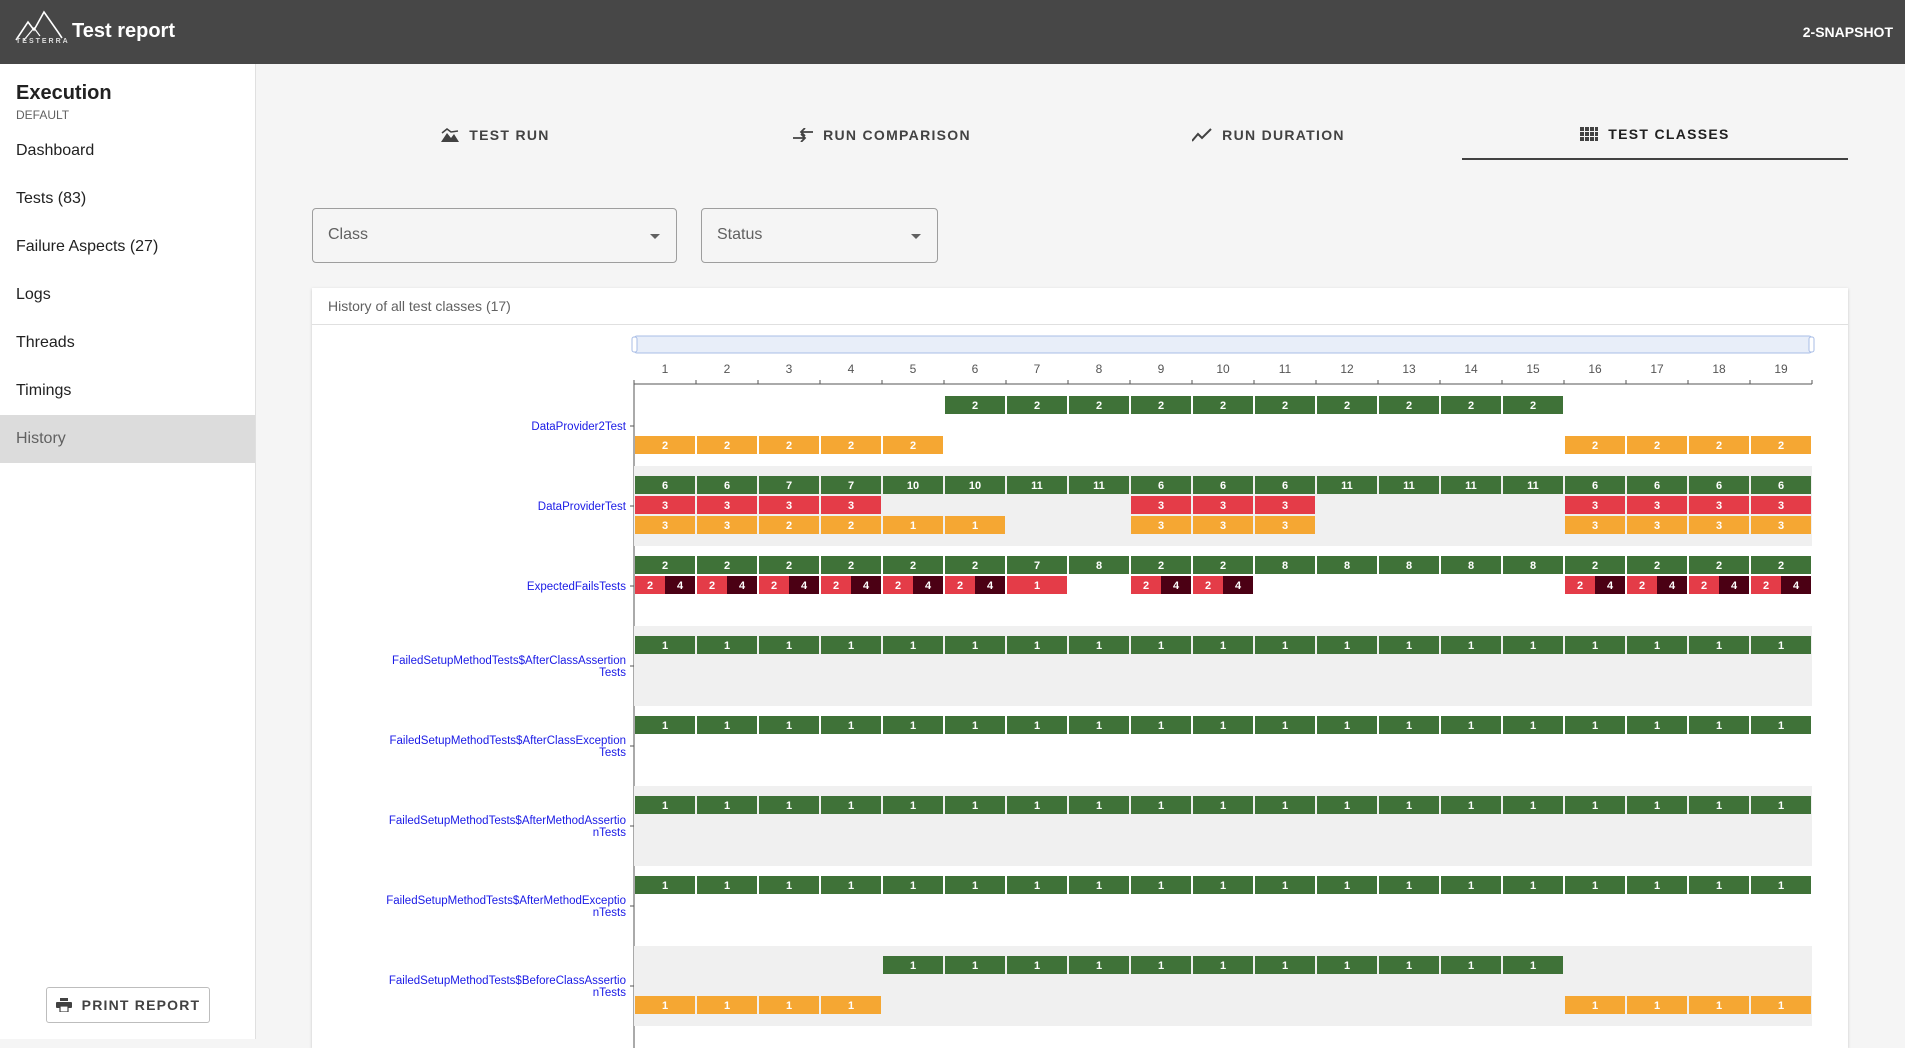  I want to click on sidebar-item-logs: Logs, so click(33, 294).